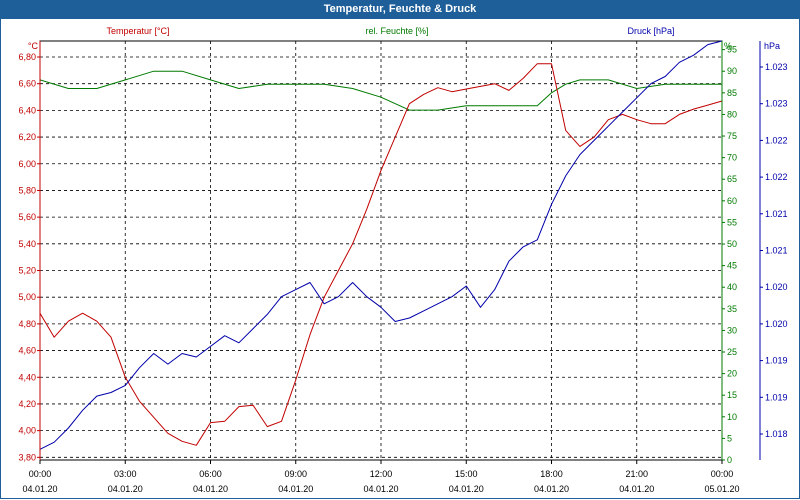  Describe the element at coordinates (776, 434) in the screenshot. I see `pressure-tick-label: 1.018` at that location.